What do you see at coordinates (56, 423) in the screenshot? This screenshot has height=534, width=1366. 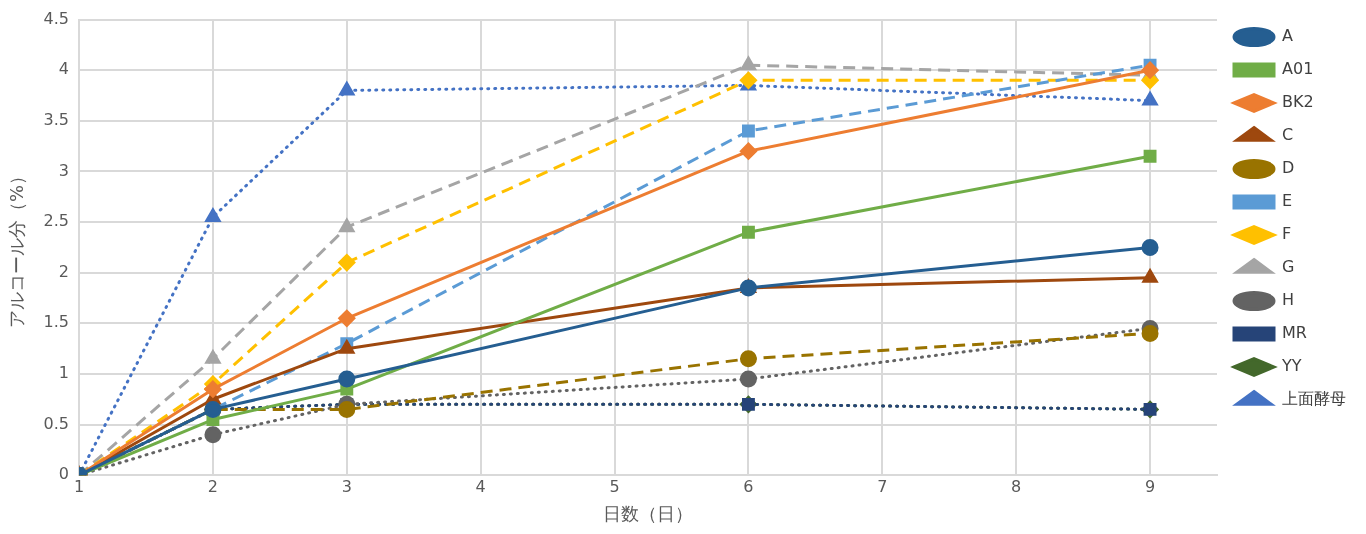 I see `y-tick-label: 0.5` at bounding box center [56, 423].